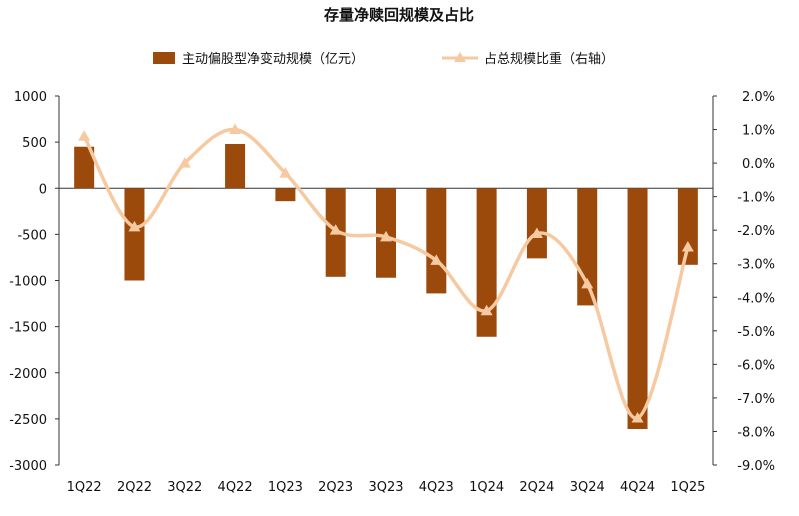  I want to click on right-tick-label: -6.0%, so click(756, 365).